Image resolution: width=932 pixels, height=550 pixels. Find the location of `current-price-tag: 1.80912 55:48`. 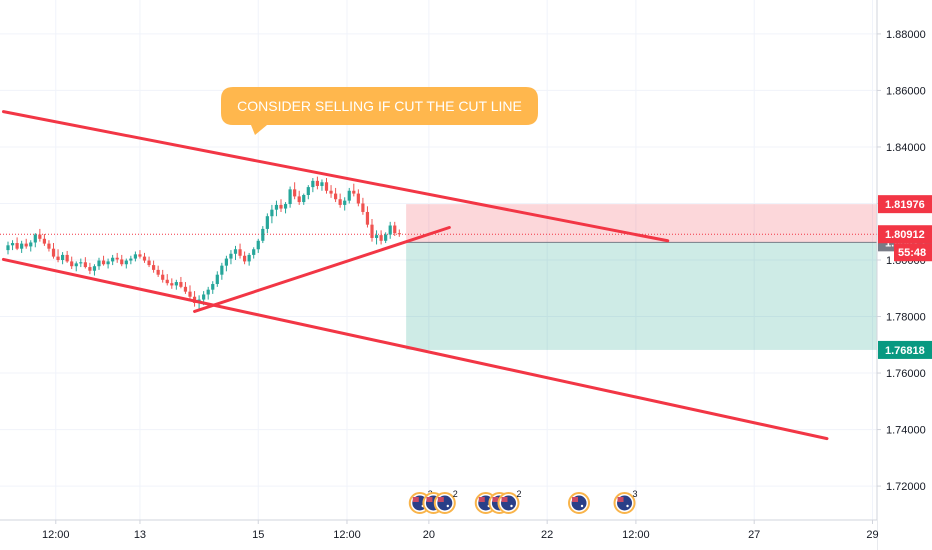

current-price-tag: 1.80912 55:48 is located at coordinates (905, 243).